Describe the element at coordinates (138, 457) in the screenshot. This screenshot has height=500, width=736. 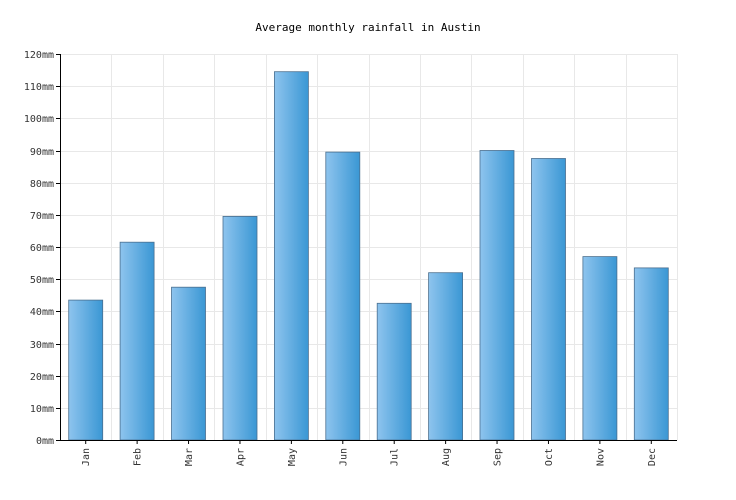
I see `x-tick-label: Feb` at that location.